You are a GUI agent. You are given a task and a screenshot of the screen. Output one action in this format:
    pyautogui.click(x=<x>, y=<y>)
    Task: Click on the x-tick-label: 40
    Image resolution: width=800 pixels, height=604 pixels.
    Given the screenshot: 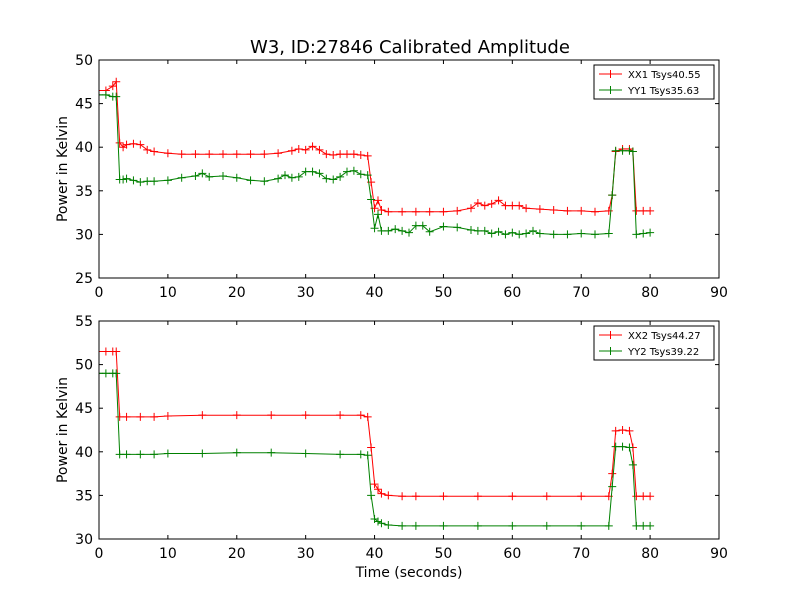 What is the action you would take?
    pyautogui.click(x=375, y=293)
    